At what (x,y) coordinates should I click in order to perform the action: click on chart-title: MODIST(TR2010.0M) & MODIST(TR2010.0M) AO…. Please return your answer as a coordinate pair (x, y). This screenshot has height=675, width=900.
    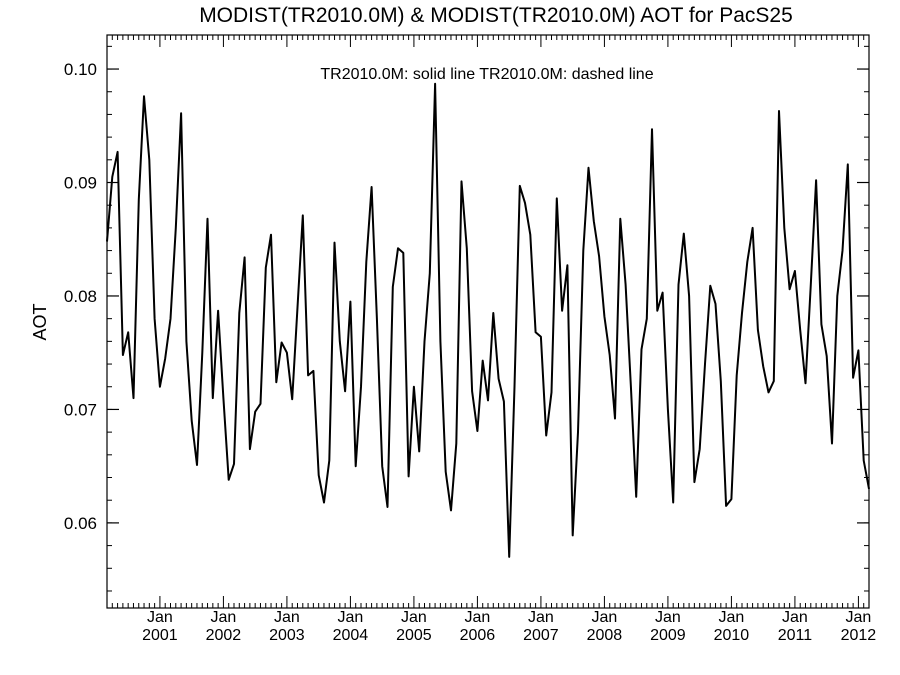
    Looking at the image, I should click on (496, 15).